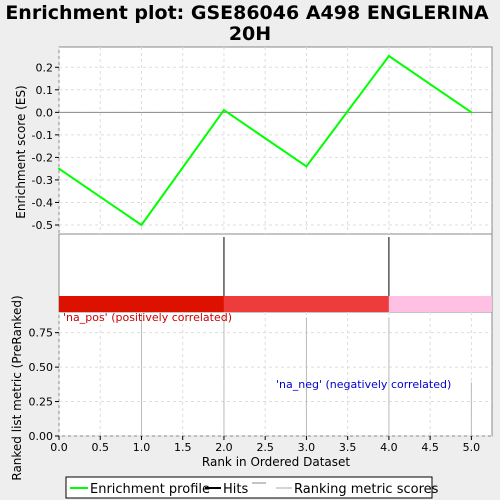 Image resolution: width=500 pixels, height=500 pixels. I want to click on positive-correlation-label: 'na_pos' (positively correlated), so click(147, 317).